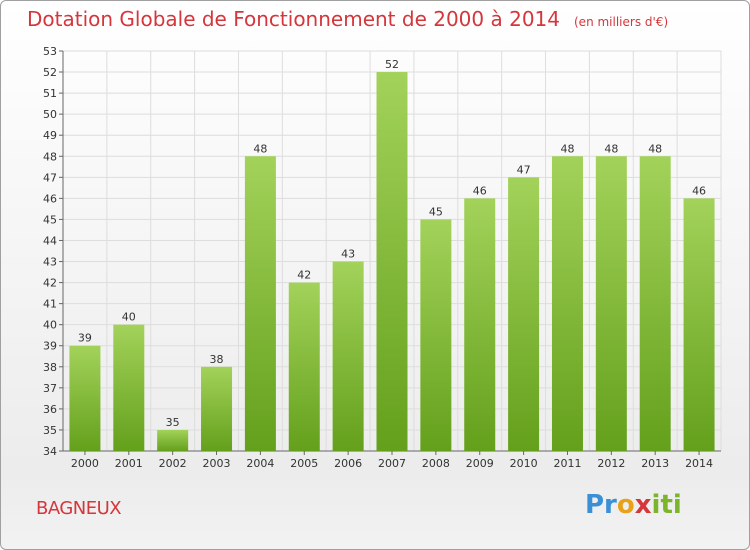 The height and width of the screenshot is (550, 750). What do you see at coordinates (50, 346) in the screenshot?
I see `y-tick-label: 39` at bounding box center [50, 346].